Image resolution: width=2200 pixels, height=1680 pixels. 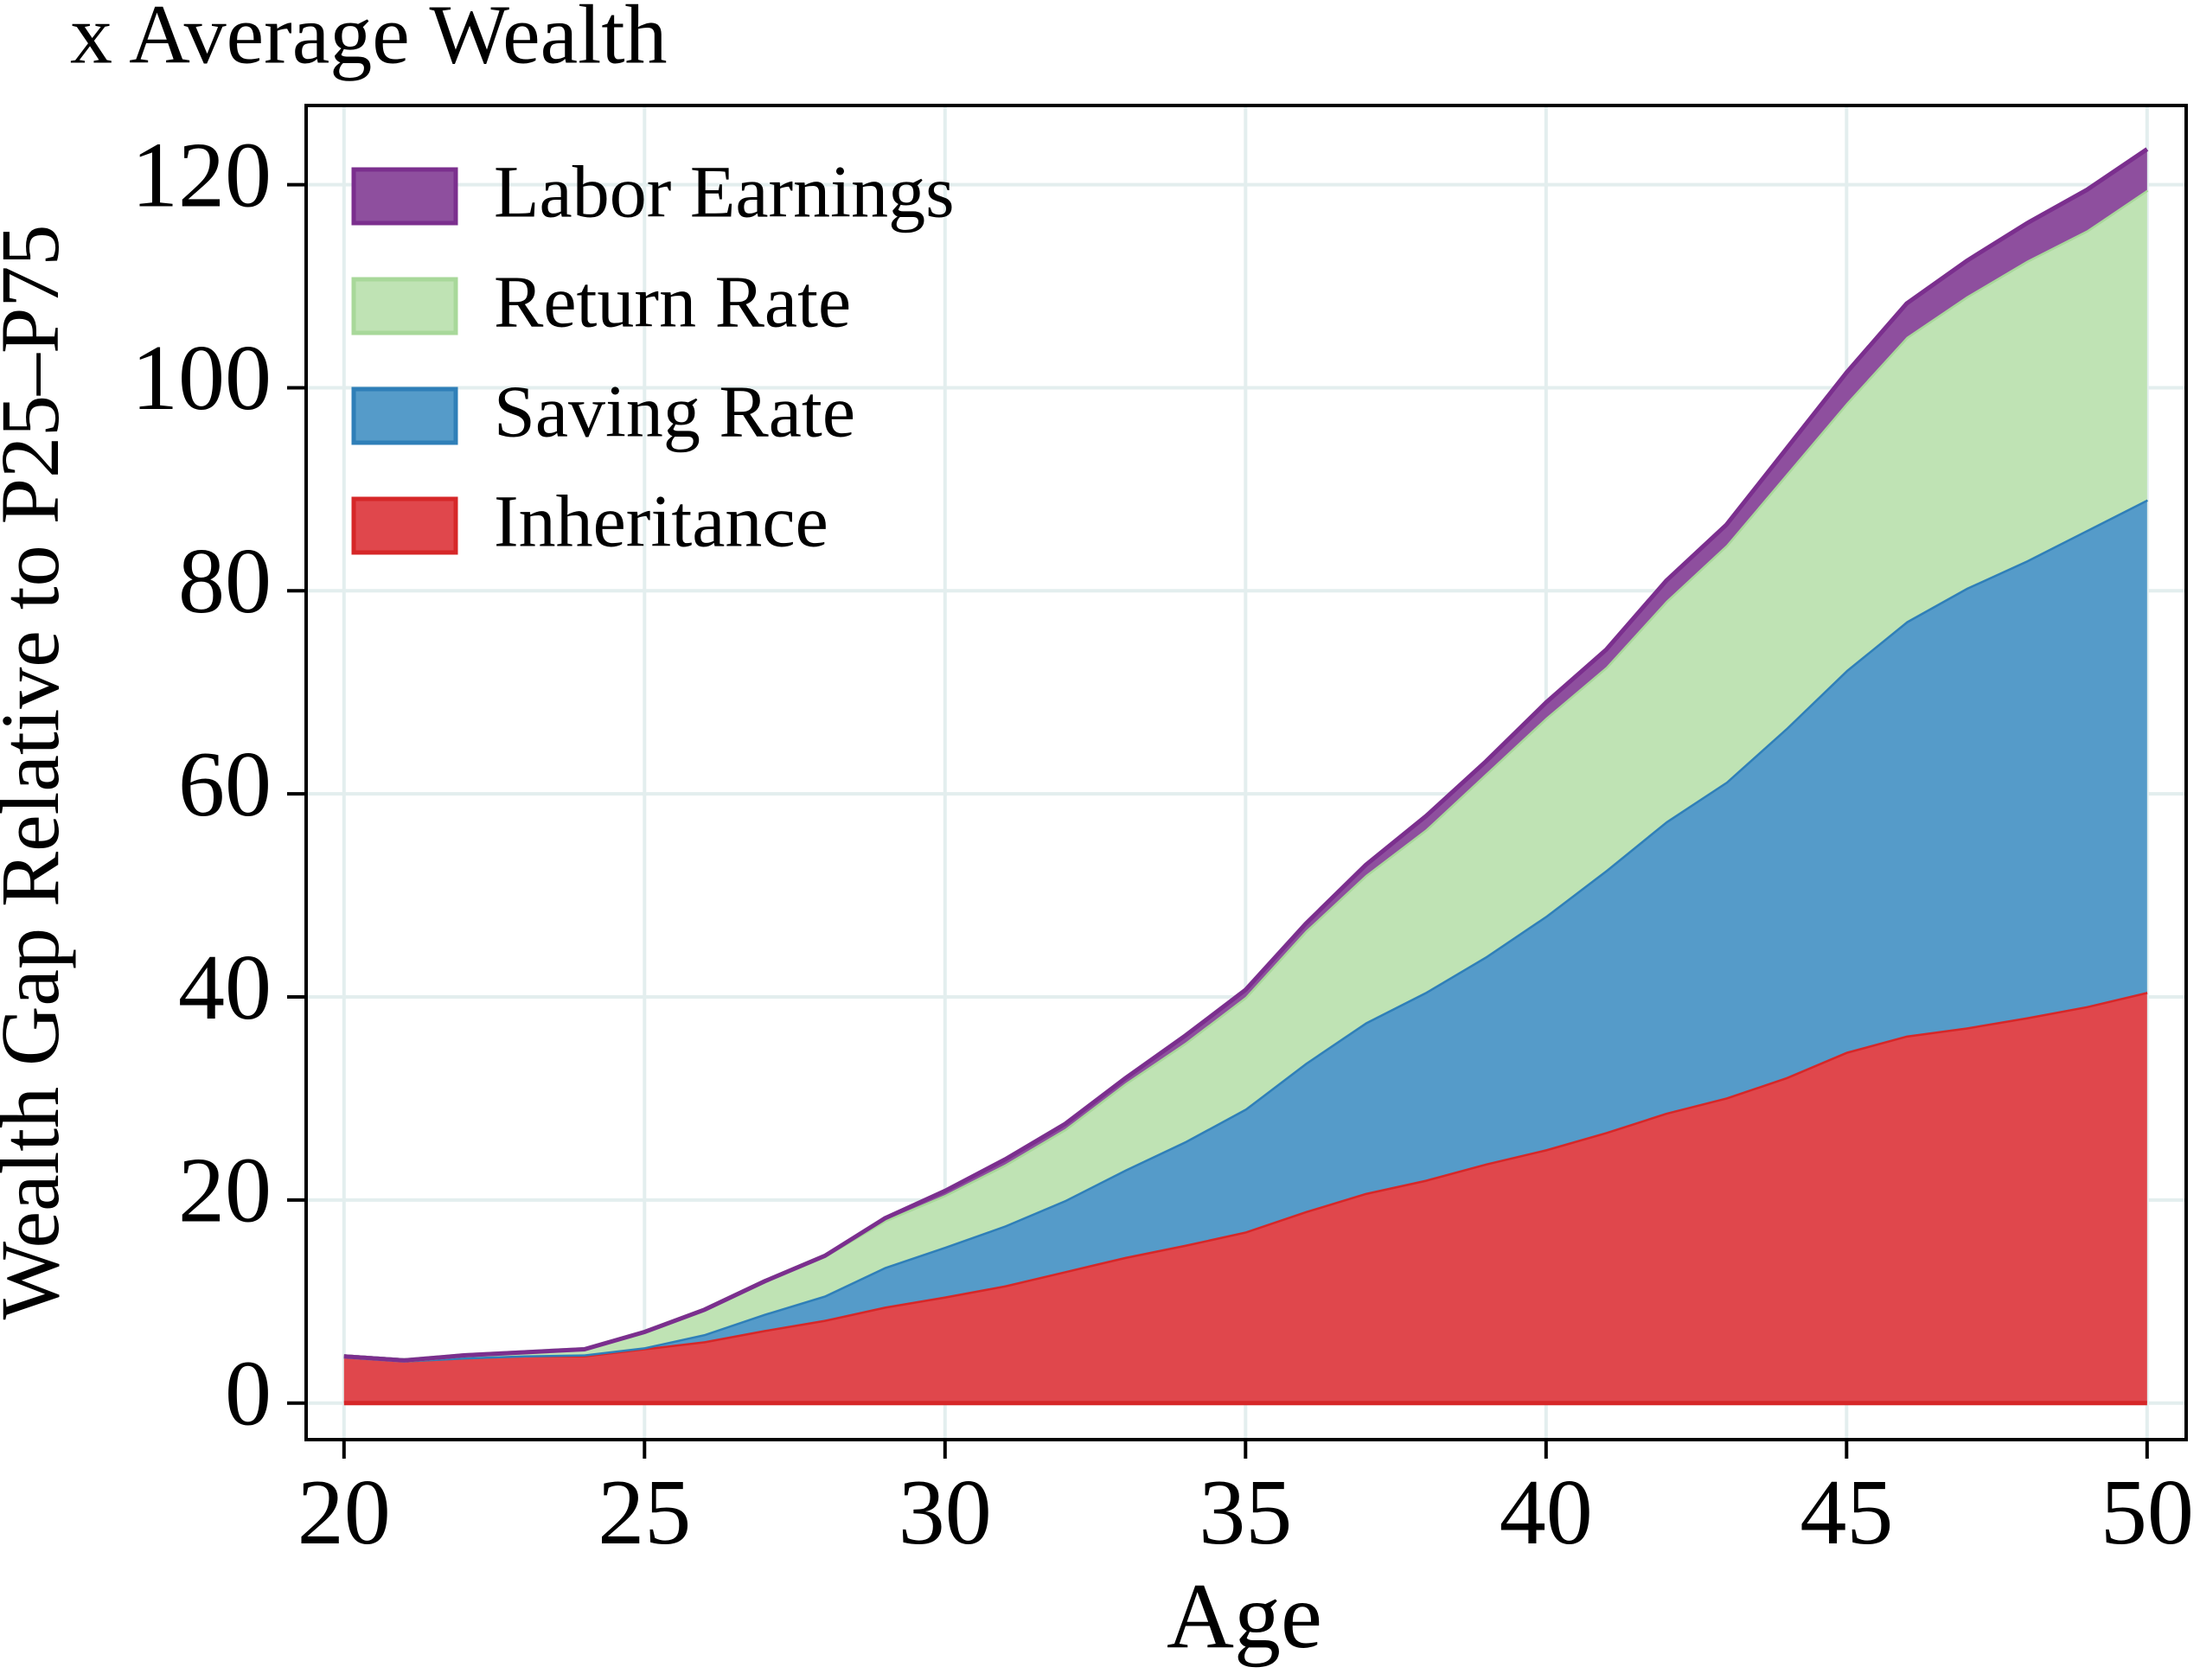 What do you see at coordinates (945, 1513) in the screenshot?
I see `x-tick-label: 30` at bounding box center [945, 1513].